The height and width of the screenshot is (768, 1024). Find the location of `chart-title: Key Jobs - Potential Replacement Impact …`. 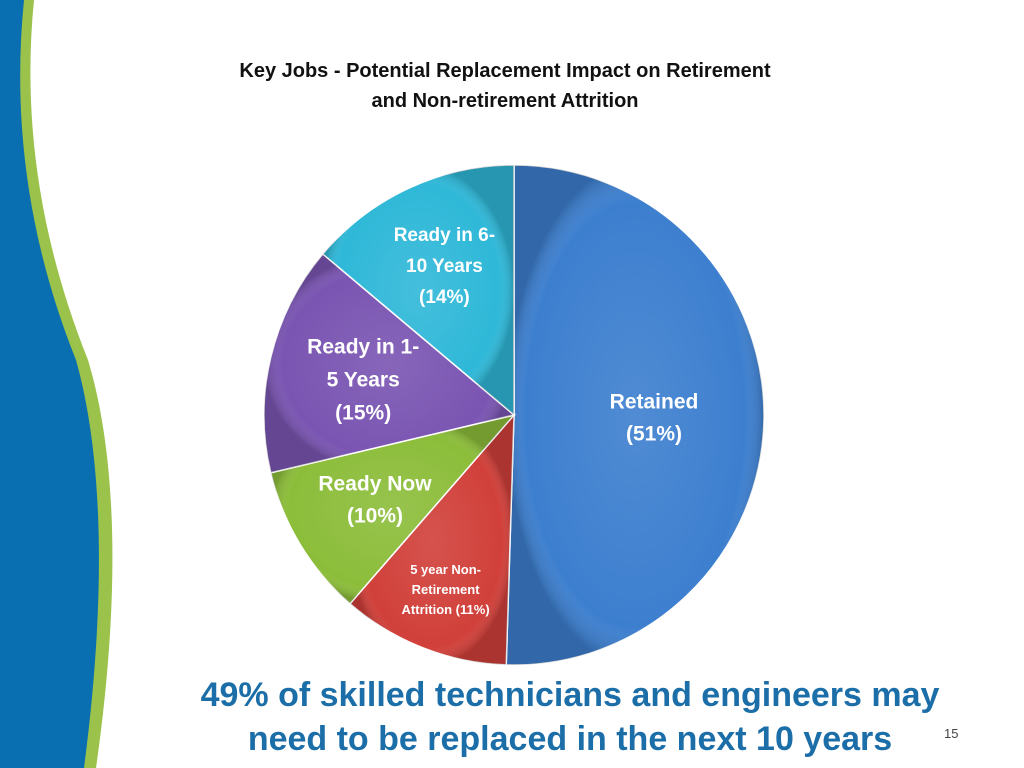

chart-title: Key Jobs - Potential Replacement Impact … is located at coordinates (505, 86).